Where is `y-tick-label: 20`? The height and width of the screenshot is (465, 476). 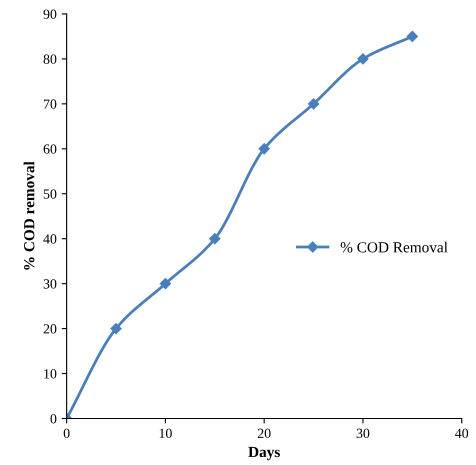
y-tick-label: 20 is located at coordinates (50, 329).